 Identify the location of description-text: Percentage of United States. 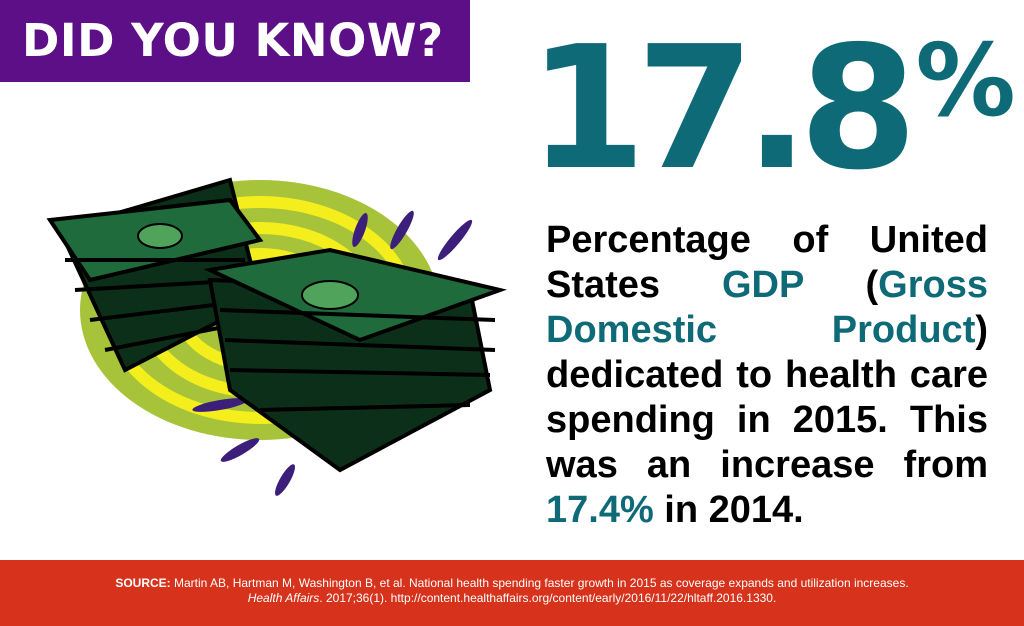
(767, 262).